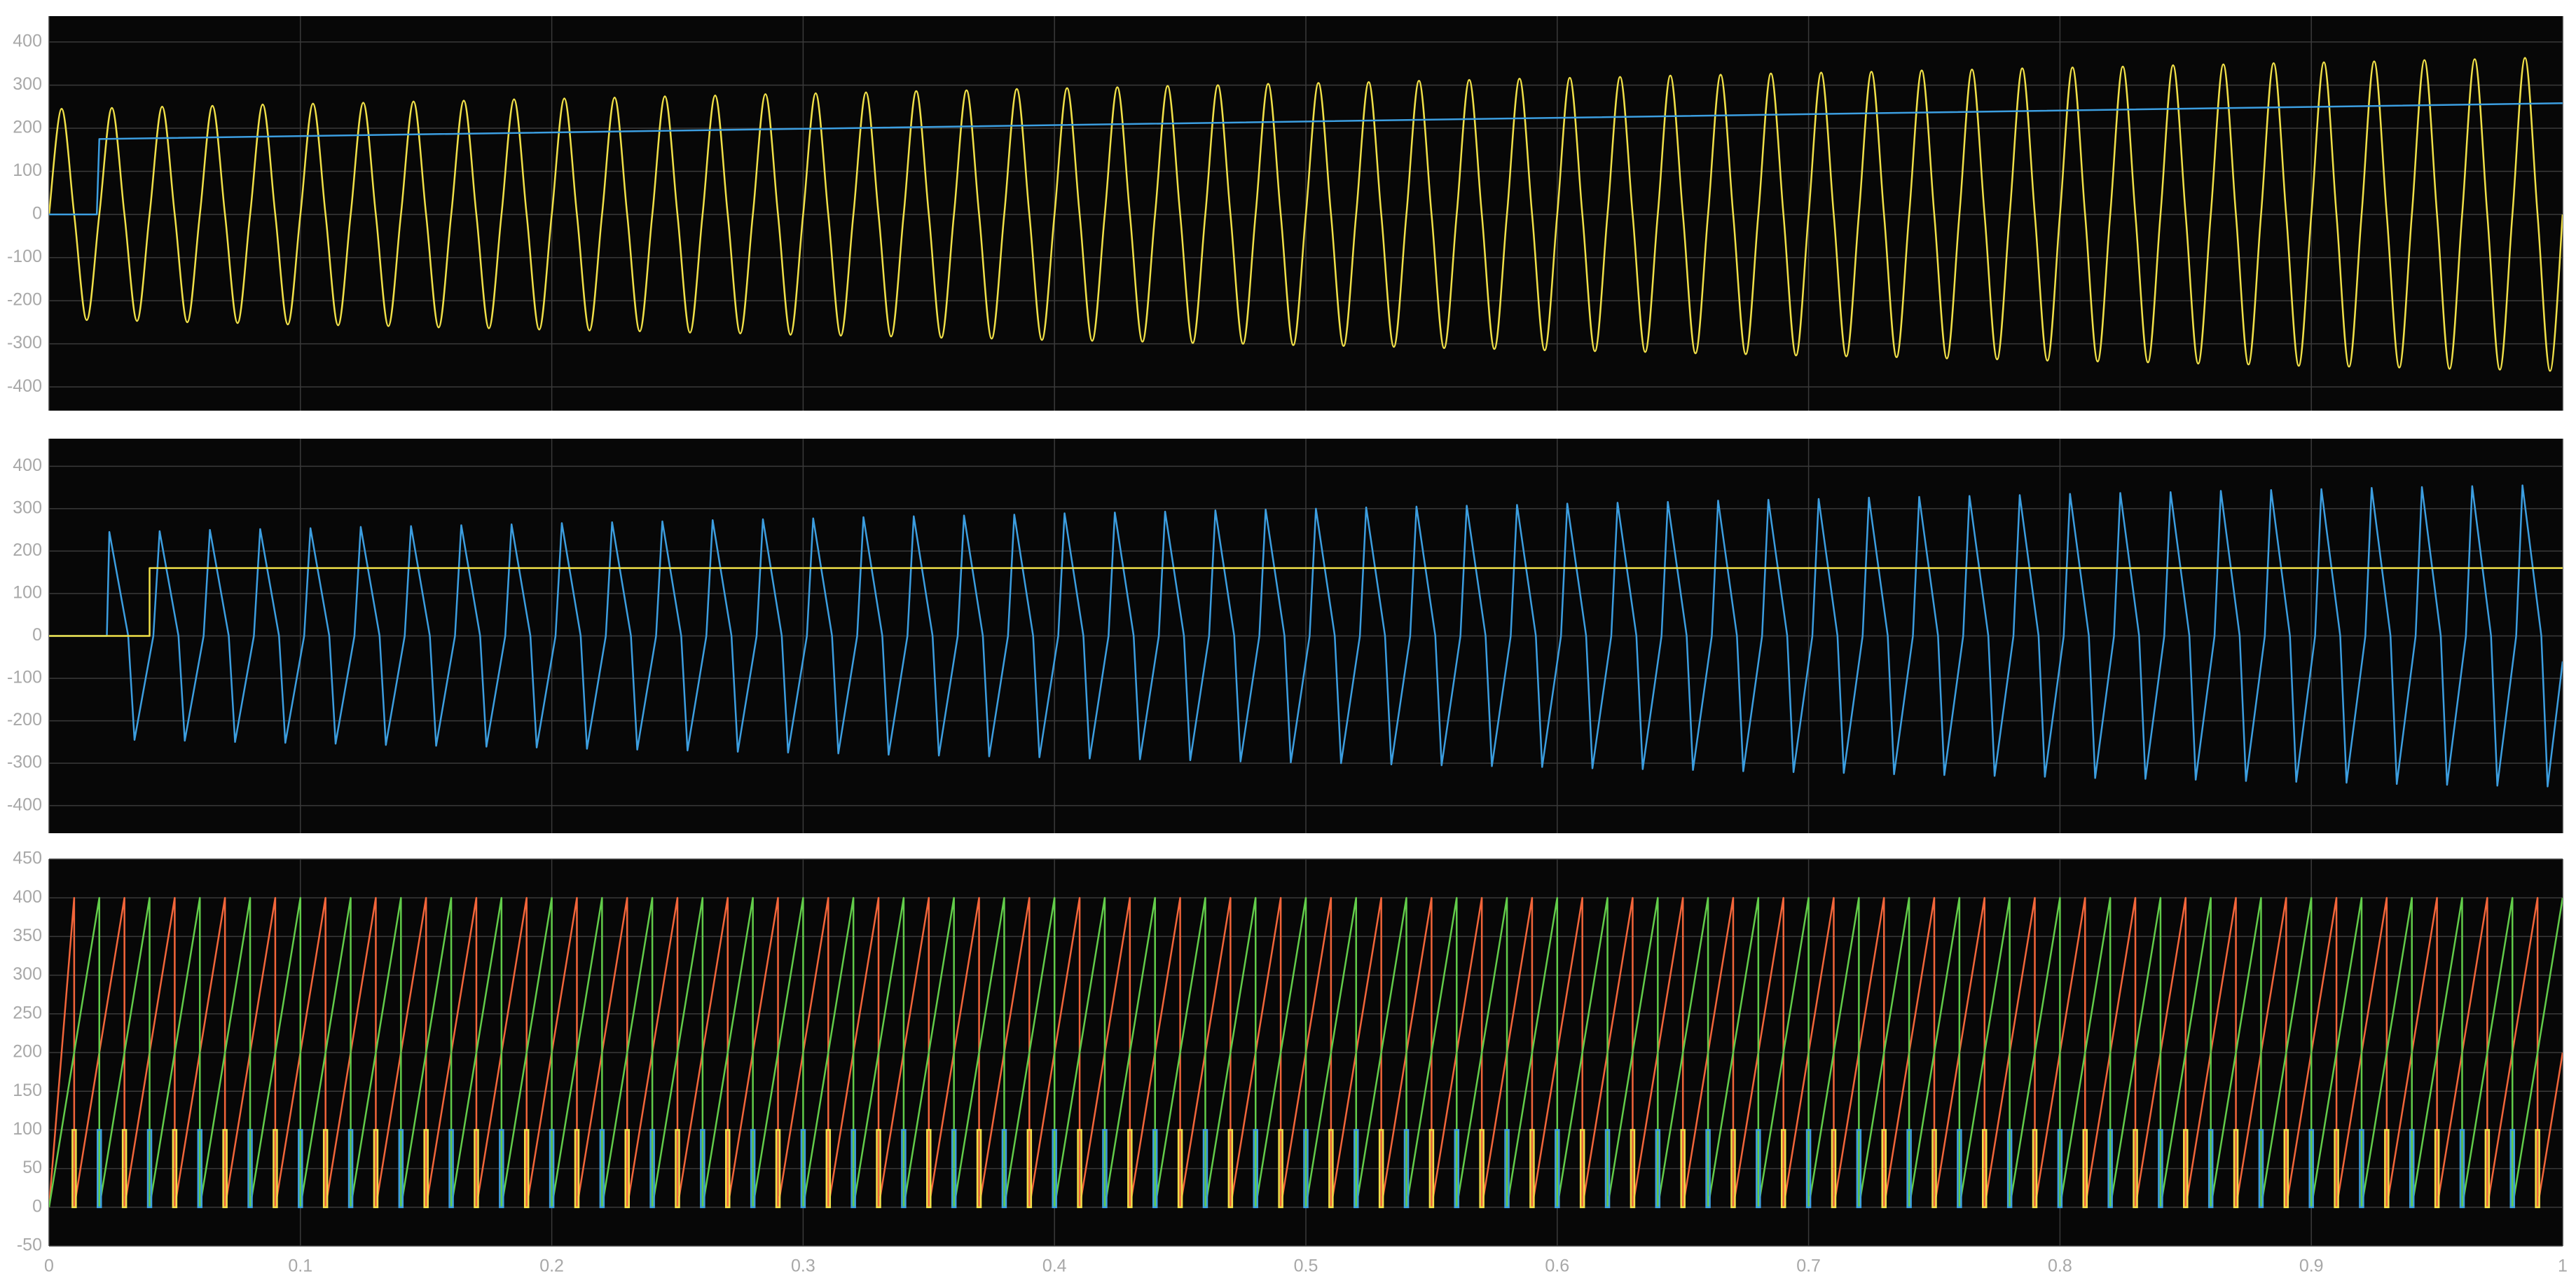 This screenshot has width=2576, height=1288. What do you see at coordinates (1054, 1266) in the screenshot?
I see `x-tick-label: 0.4` at bounding box center [1054, 1266].